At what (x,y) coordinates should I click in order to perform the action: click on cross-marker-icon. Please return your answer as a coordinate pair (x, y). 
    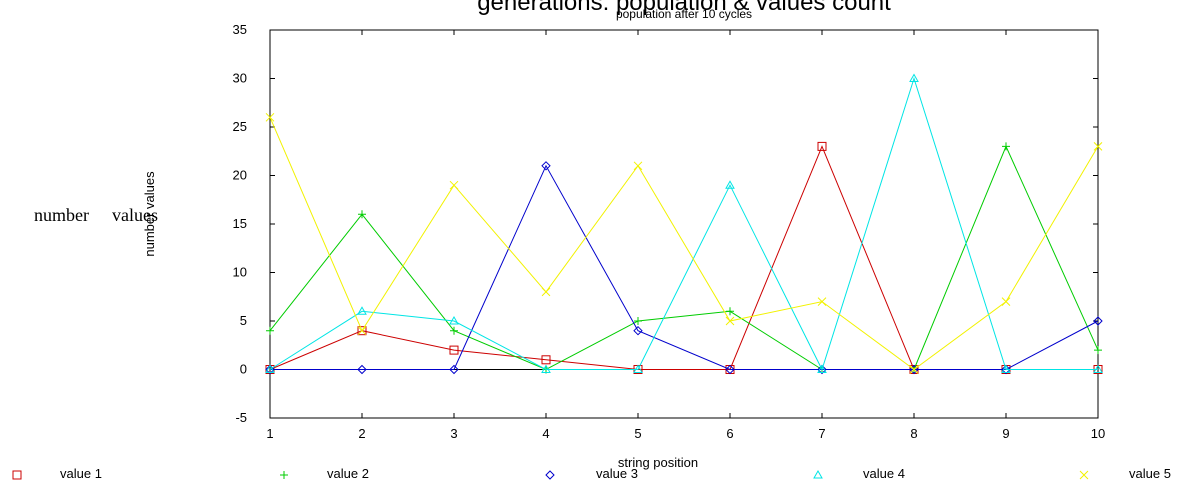
    Looking at the image, I should click on (1084, 475).